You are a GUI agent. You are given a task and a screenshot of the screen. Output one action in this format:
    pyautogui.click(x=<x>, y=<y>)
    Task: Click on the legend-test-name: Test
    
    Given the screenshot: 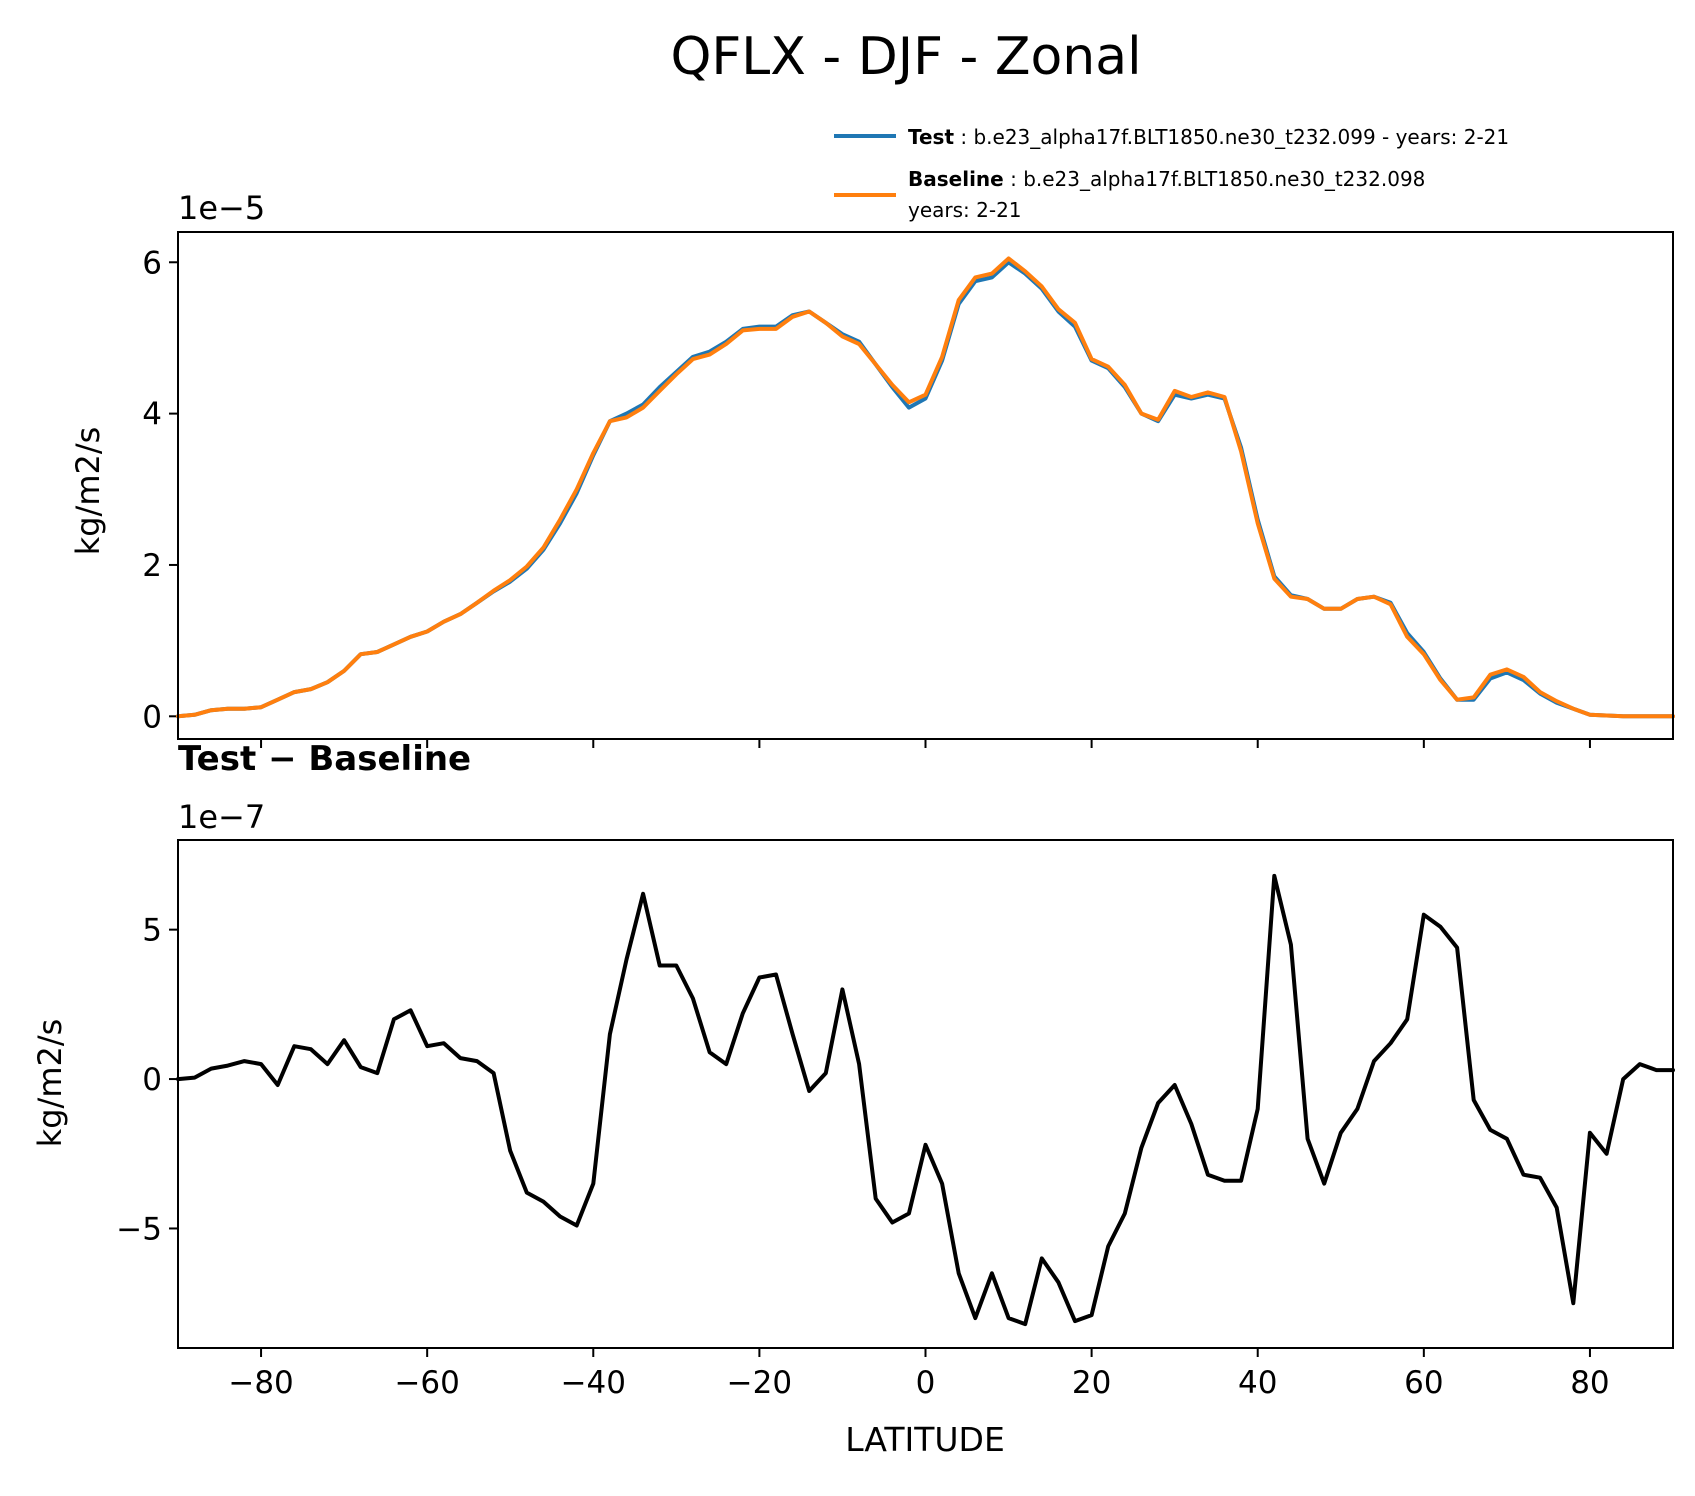 What is the action you would take?
    pyautogui.click(x=931, y=137)
    